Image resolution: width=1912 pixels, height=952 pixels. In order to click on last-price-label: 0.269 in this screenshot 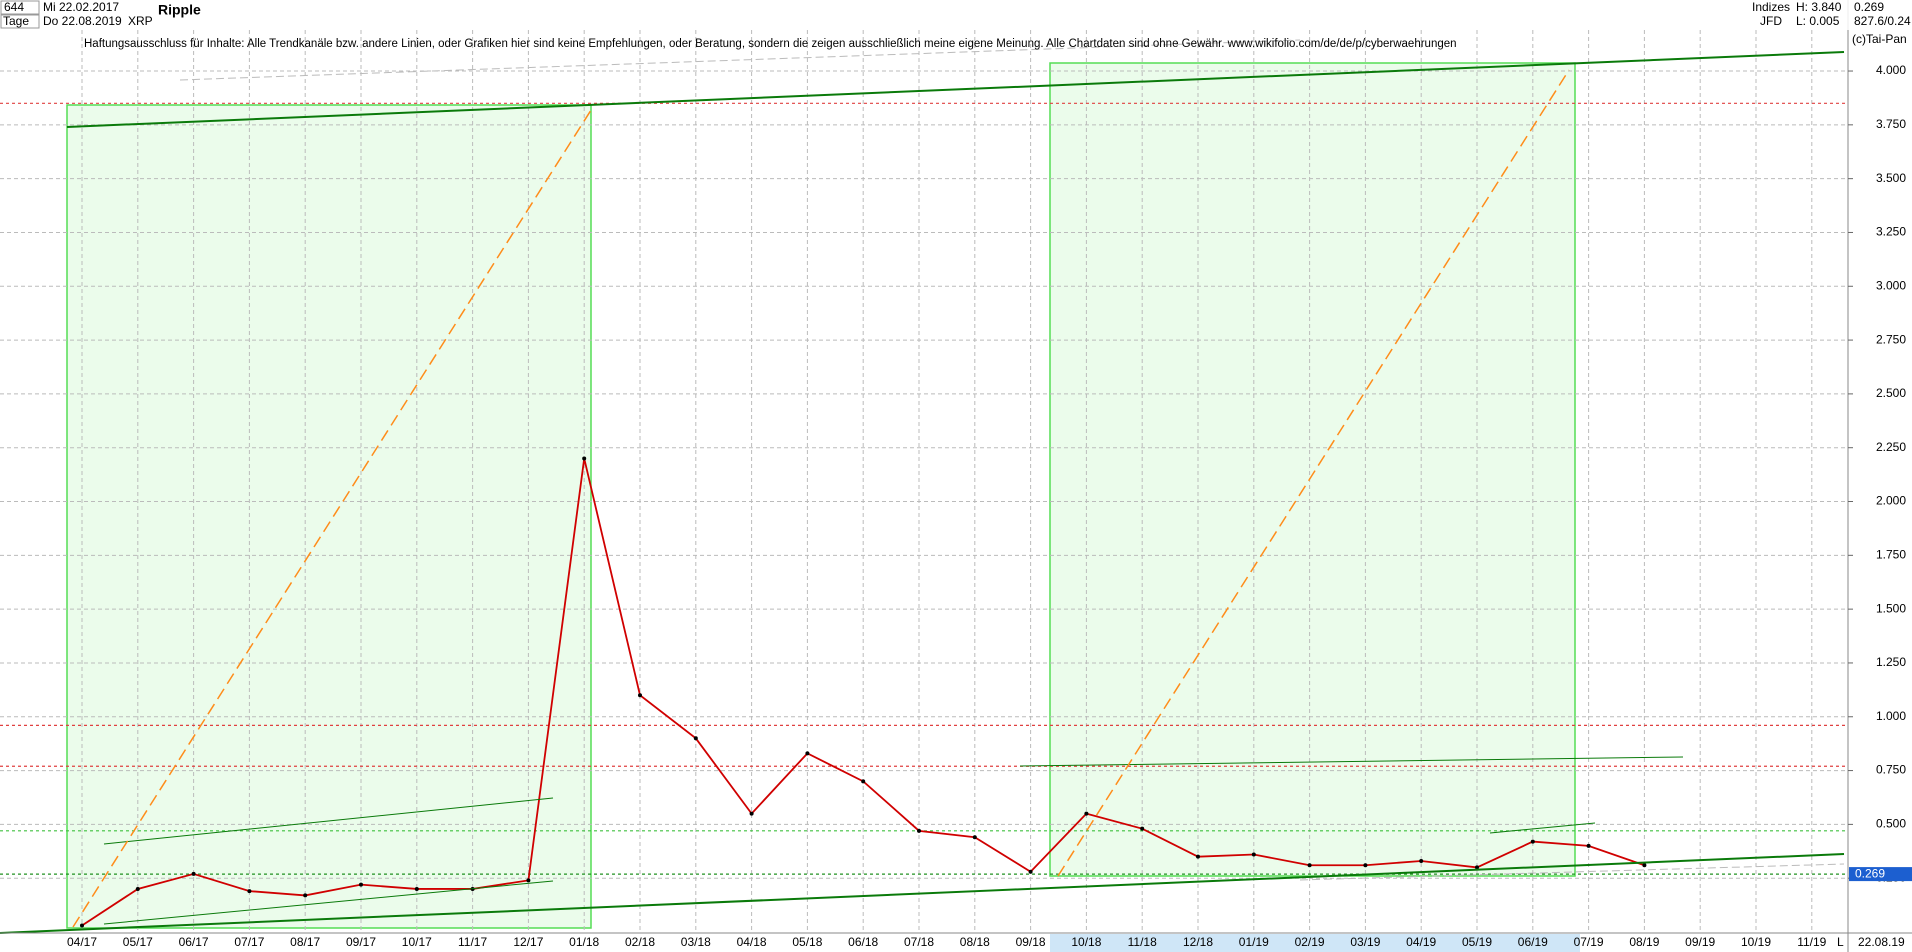, I will do `click(1870, 873)`.